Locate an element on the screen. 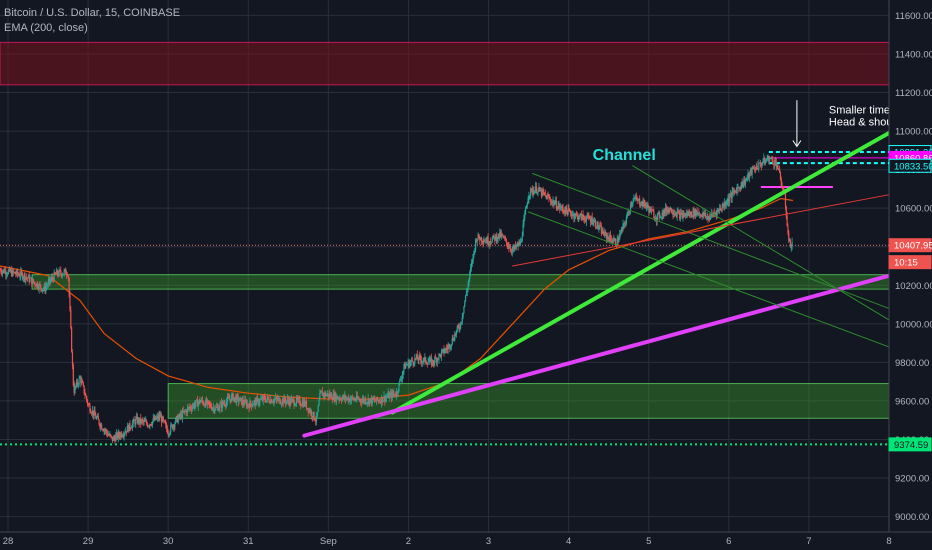  time-tick-11: 8 is located at coordinates (888, 541).